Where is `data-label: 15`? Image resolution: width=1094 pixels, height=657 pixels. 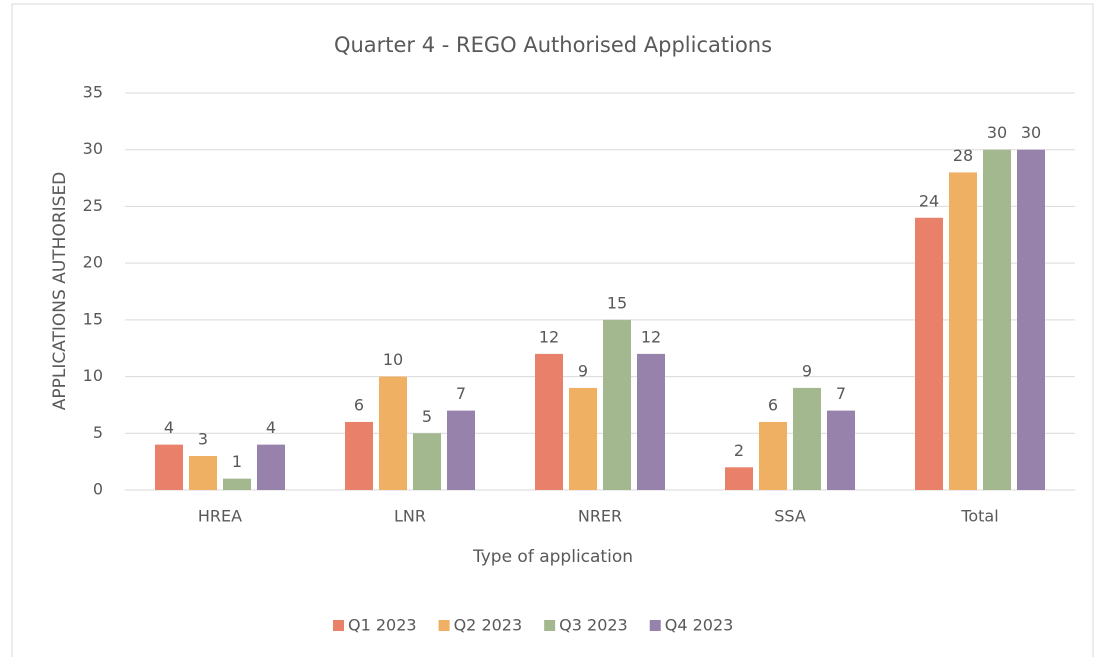 data-label: 15 is located at coordinates (617, 302).